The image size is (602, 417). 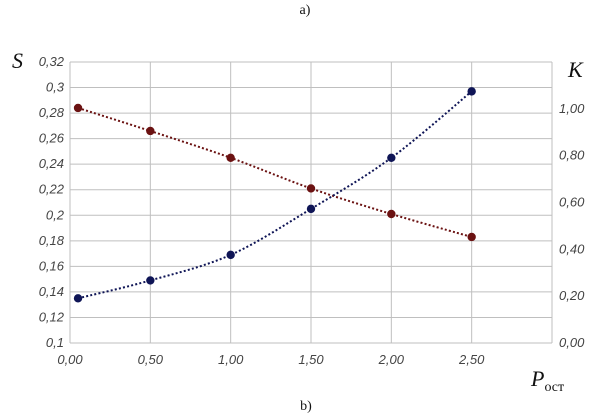 I want to click on x-axis-title-main: P, so click(x=537, y=378).